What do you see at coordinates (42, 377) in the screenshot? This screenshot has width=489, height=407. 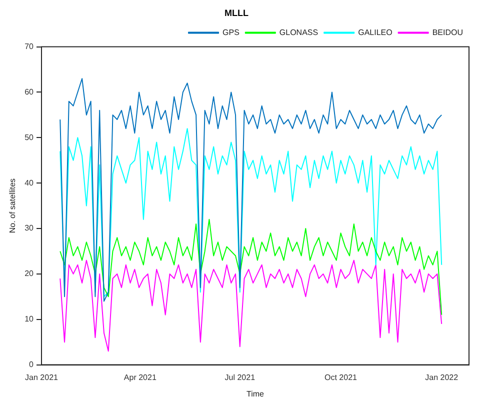 I see `x-tick-label: Jan 2021` at bounding box center [42, 377].